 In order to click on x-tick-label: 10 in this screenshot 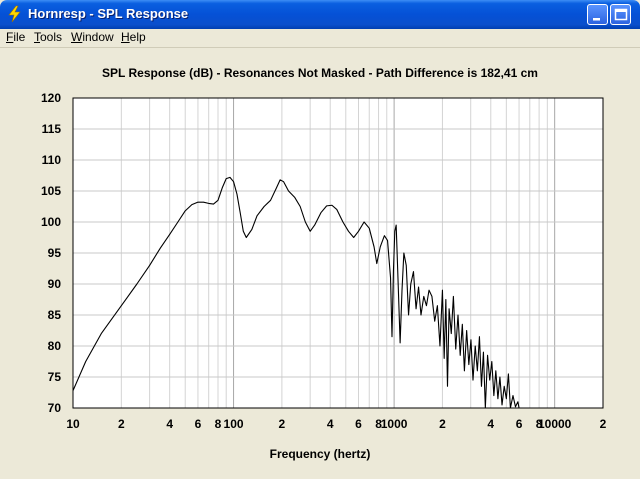, I will do `click(73, 424)`.